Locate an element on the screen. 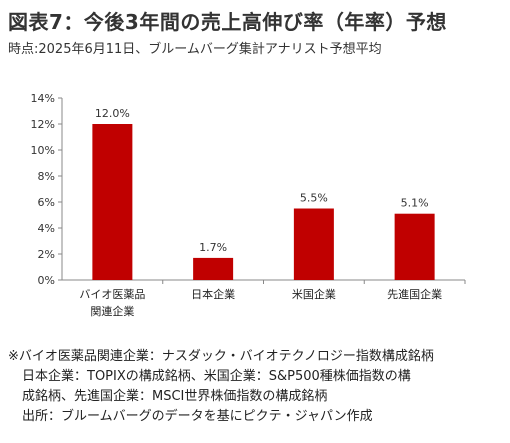  chart-title: 図表7：今後3年間の売上高伸び率（年率）予想 is located at coordinates (227, 22).